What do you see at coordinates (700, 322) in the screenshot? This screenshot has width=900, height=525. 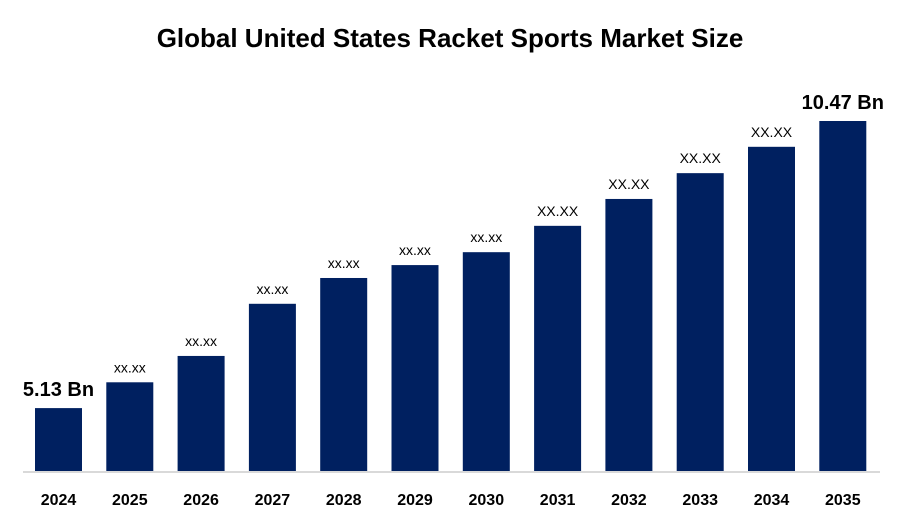 I see `bar-2033` at bounding box center [700, 322].